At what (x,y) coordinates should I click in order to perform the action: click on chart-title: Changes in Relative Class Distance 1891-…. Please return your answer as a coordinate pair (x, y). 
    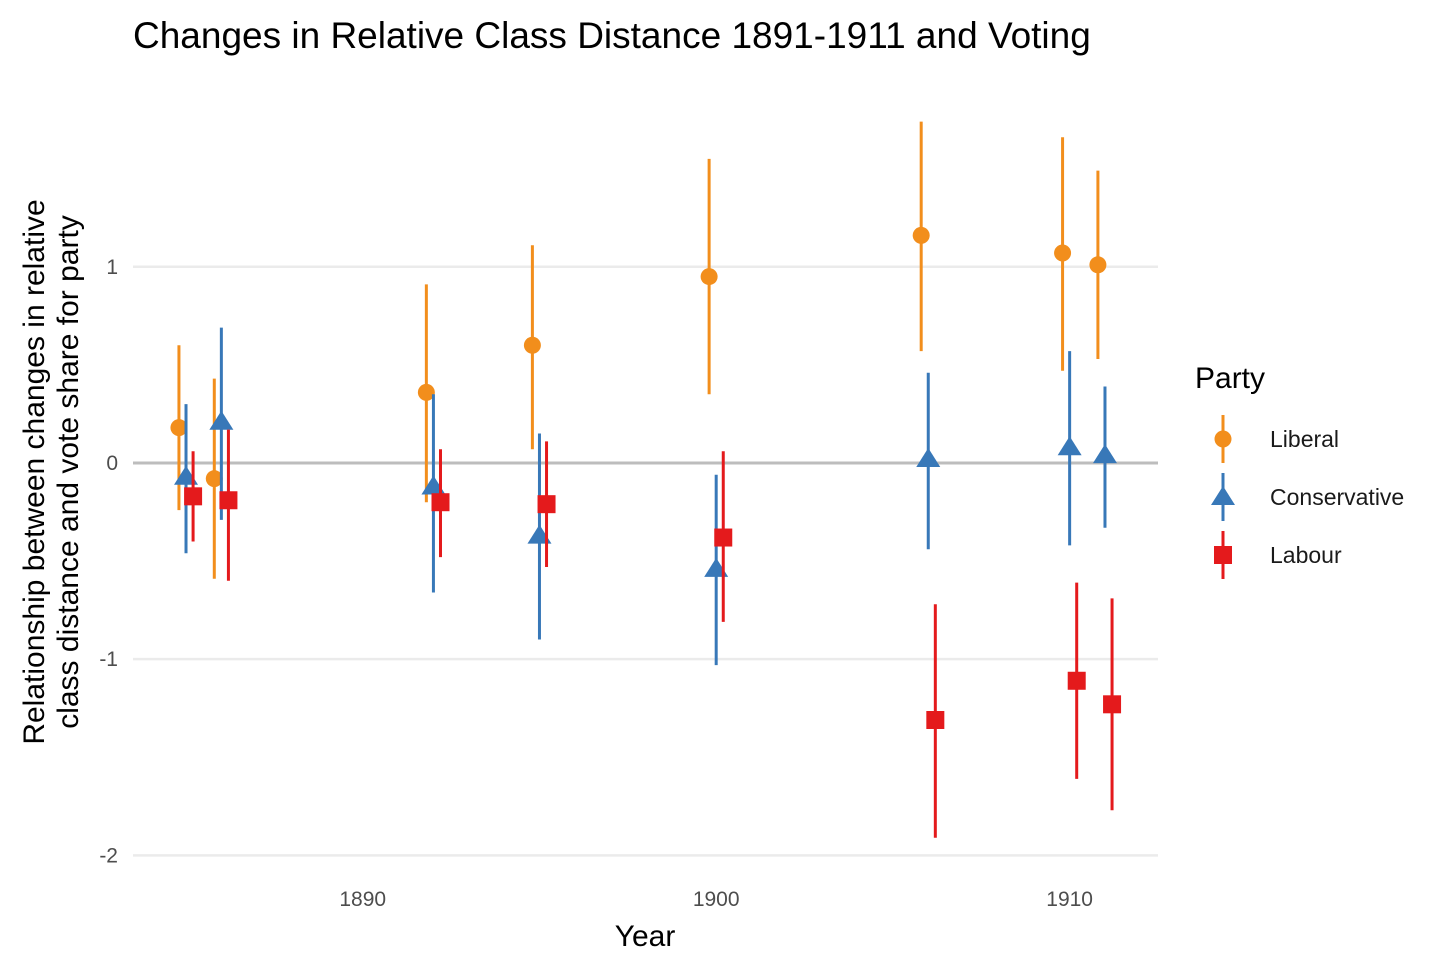
    Looking at the image, I should click on (612, 35).